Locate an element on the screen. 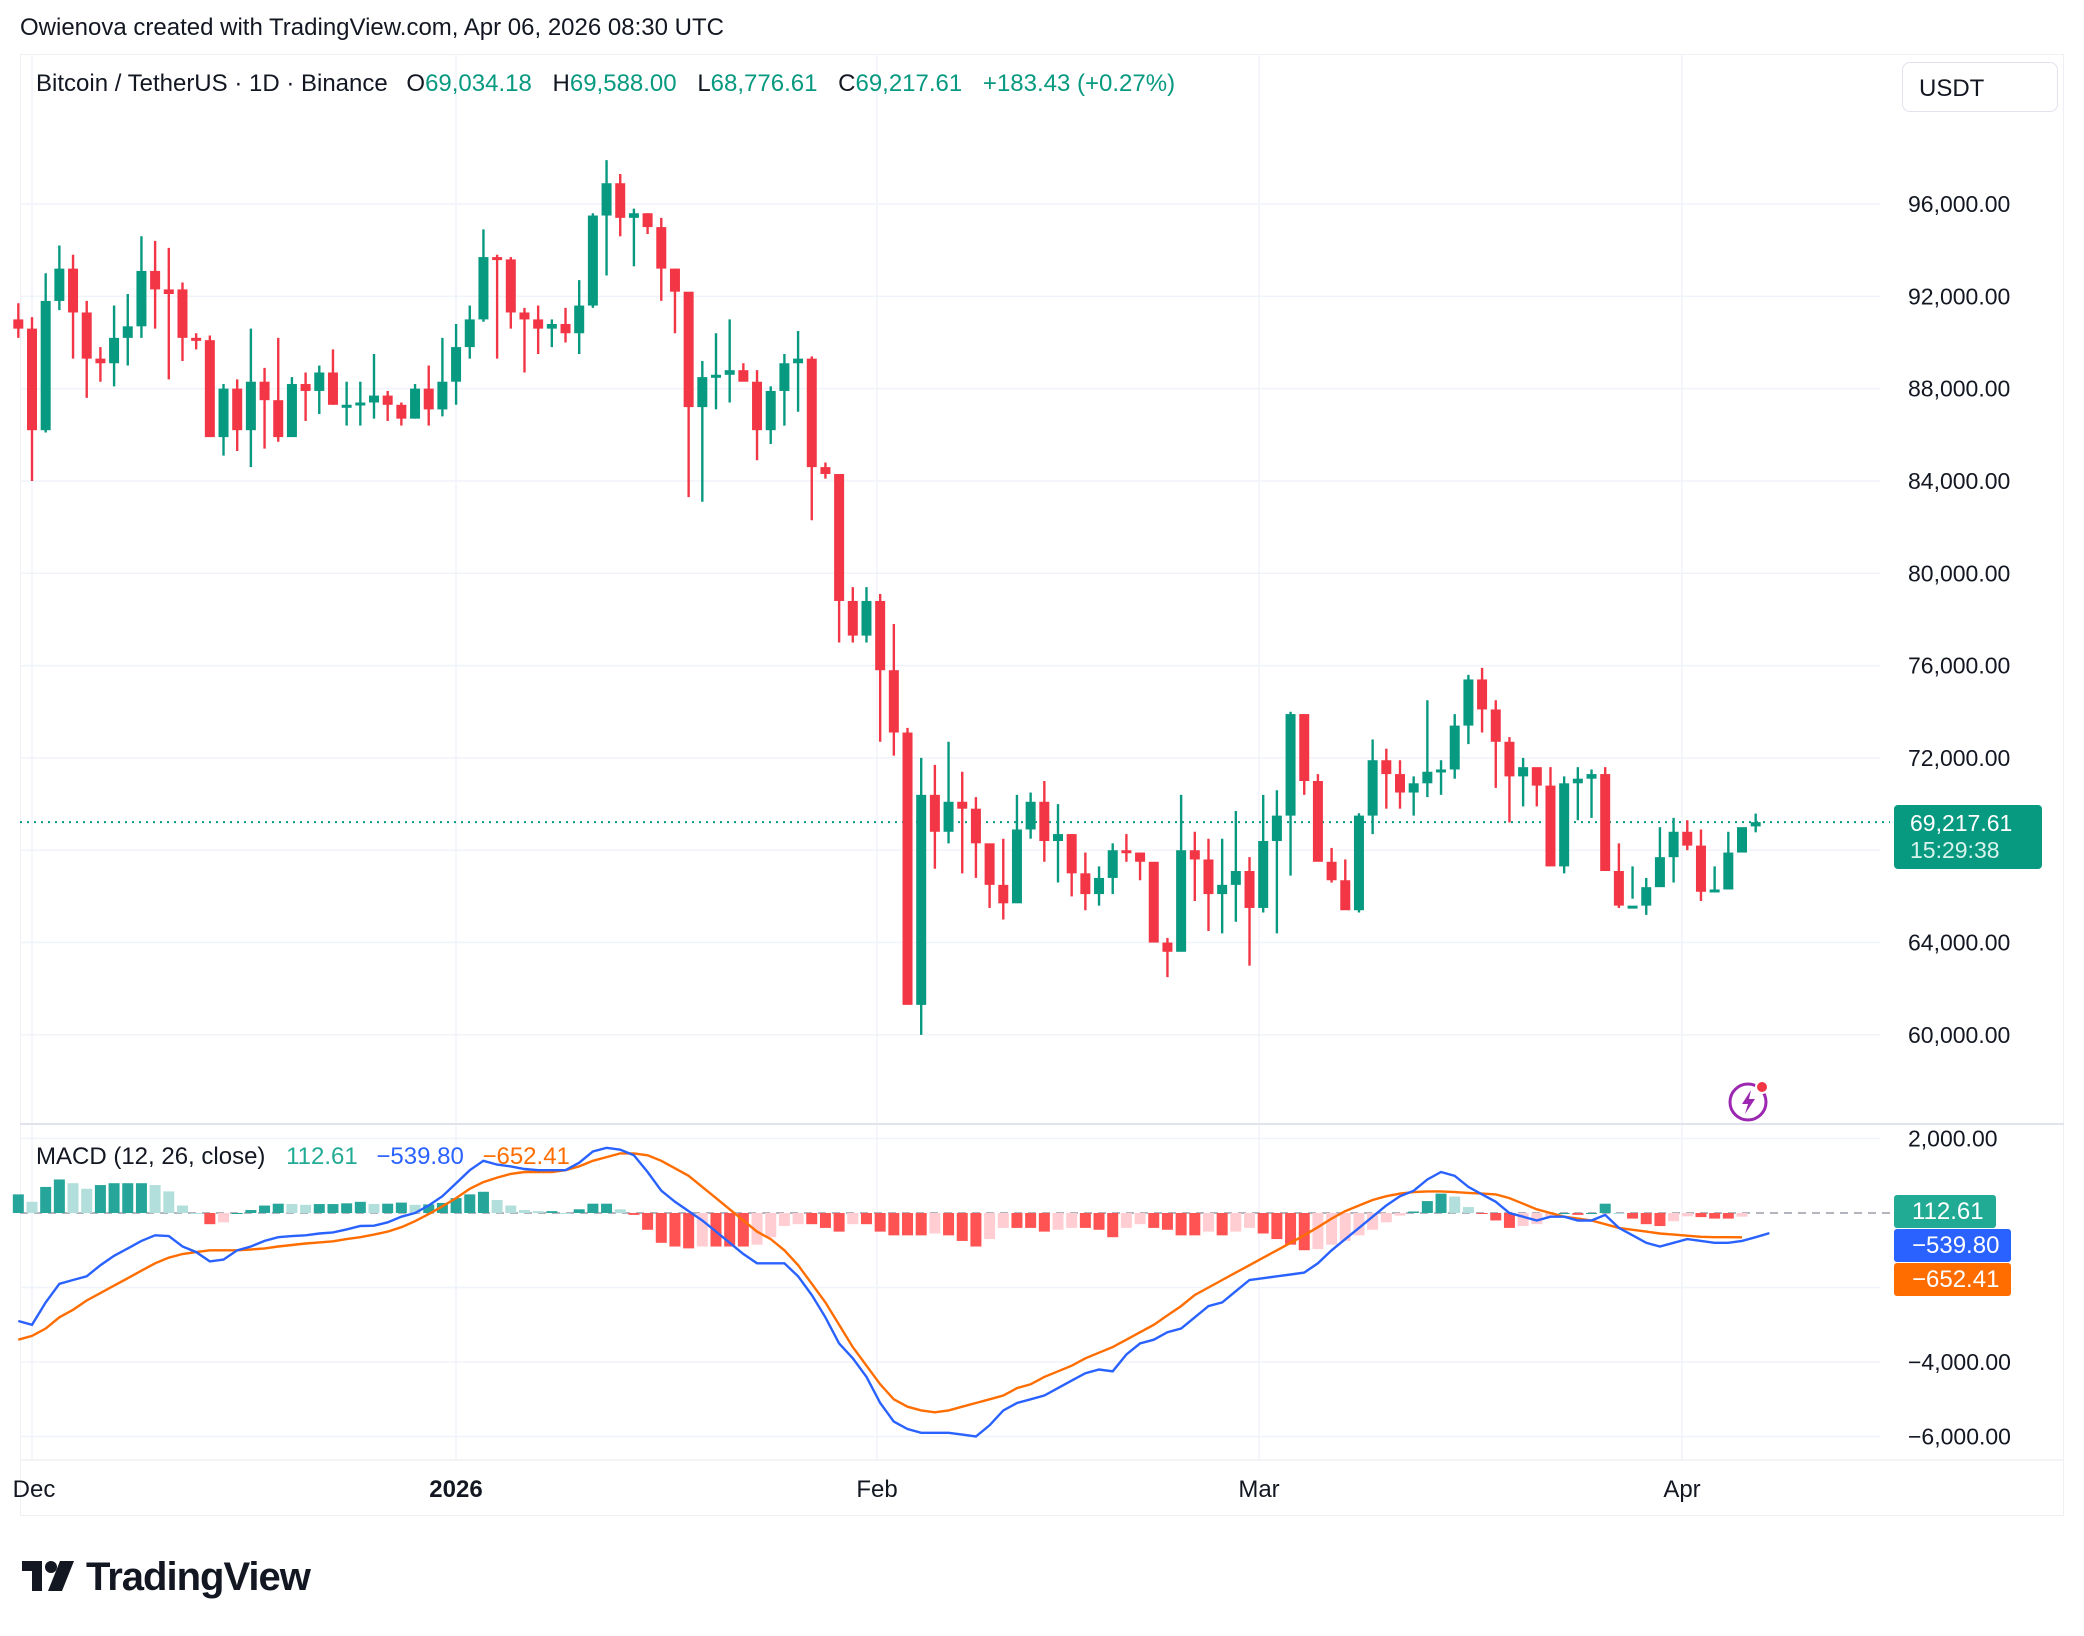 The height and width of the screenshot is (1636, 2084). tradingview-logo: TradingView is located at coordinates (166, 1577).